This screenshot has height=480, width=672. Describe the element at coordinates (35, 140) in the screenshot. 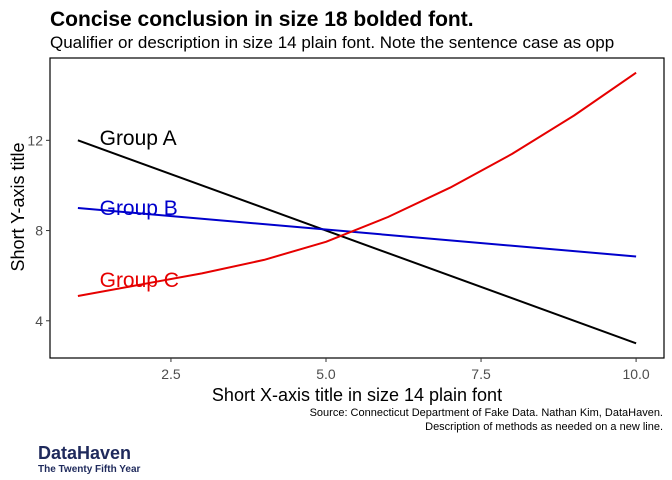

I see `y-tick-label: 12` at that location.